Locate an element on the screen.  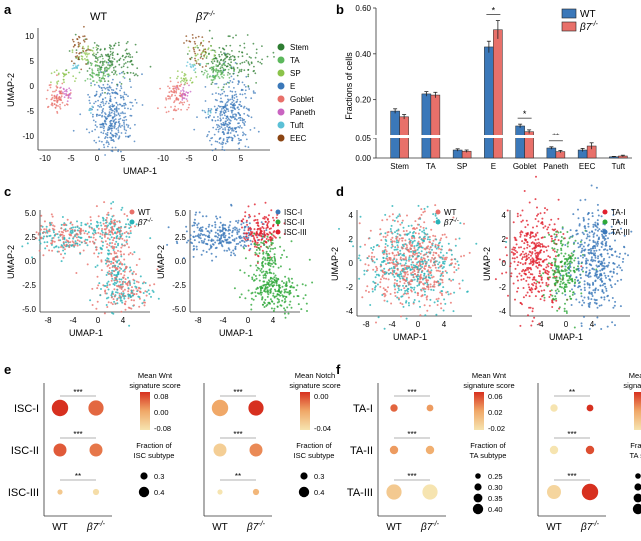
umap-point-ta is located at coordinates (228, 69).